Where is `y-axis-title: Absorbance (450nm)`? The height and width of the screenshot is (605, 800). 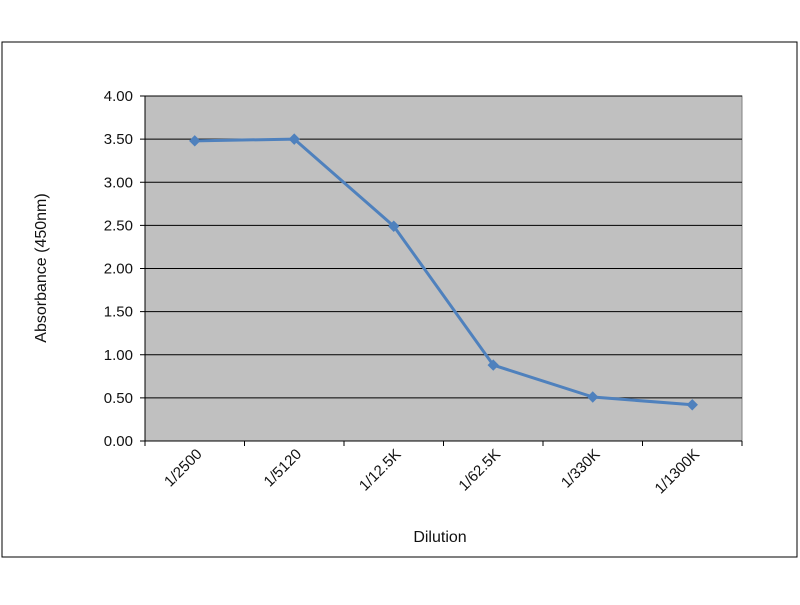 y-axis-title: Absorbance (450nm) is located at coordinates (41, 267).